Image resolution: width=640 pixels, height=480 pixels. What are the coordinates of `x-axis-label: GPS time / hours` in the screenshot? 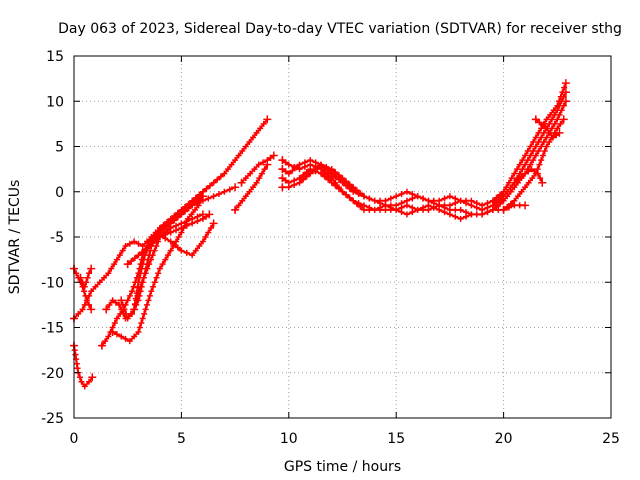 It's located at (342, 467).